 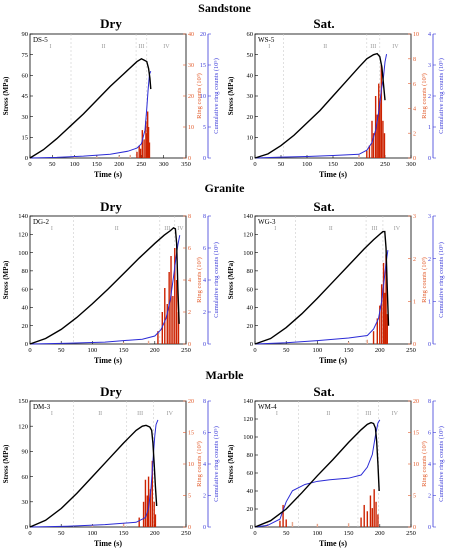 I want to click on y-tick-label: 75, so click(x=25, y=55).